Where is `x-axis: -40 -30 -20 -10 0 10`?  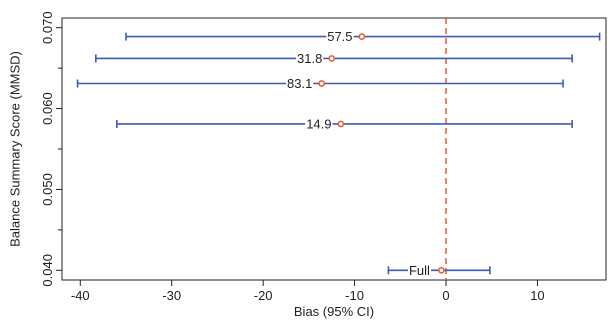
x-axis: -40 -30 -20 -10 0 10 is located at coordinates (308, 291).